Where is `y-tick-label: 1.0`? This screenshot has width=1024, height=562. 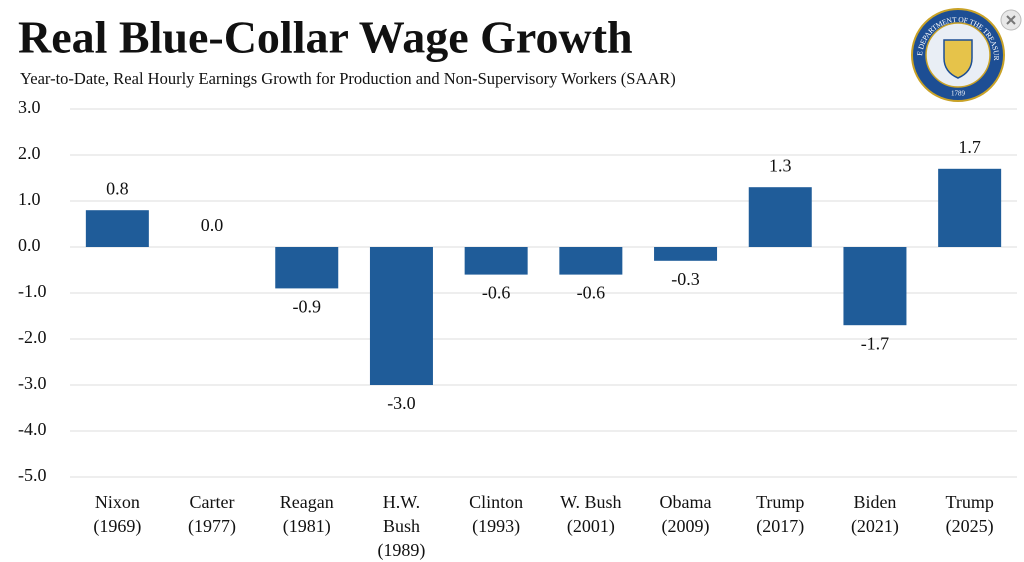
y-tick-label: 1.0 is located at coordinates (29, 199).